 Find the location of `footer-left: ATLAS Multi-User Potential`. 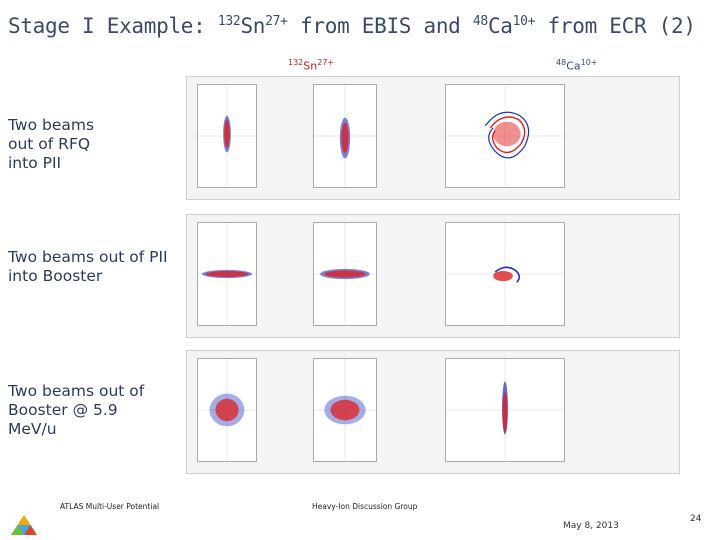

footer-left: ATLAS Multi-User Potential is located at coordinates (110, 506).